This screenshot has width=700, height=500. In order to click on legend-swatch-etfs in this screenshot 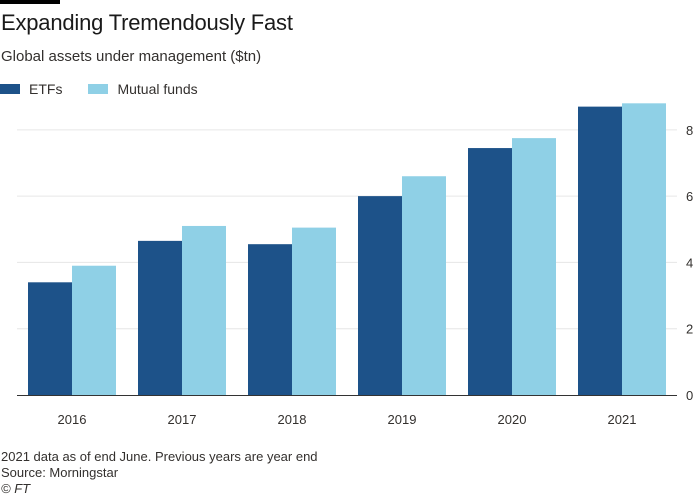, I will do `click(10, 89)`.